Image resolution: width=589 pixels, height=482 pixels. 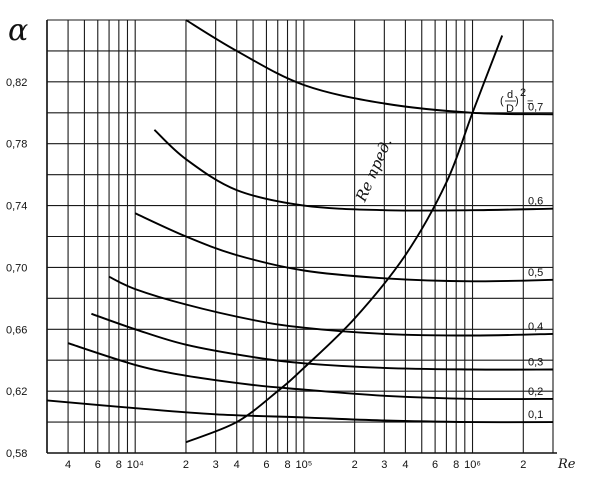 I want to click on y-tick-label: 0,74, so click(x=16, y=207).